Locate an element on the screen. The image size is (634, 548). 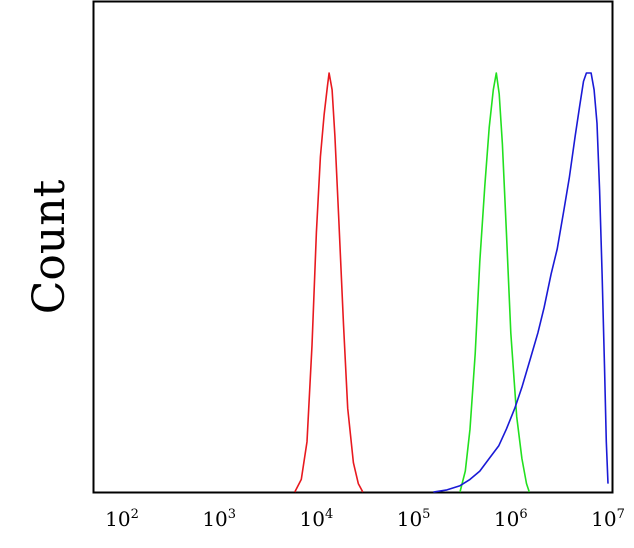
x-tick-labels: 102 103 104 105 106 107 is located at coordinates (365, 519).